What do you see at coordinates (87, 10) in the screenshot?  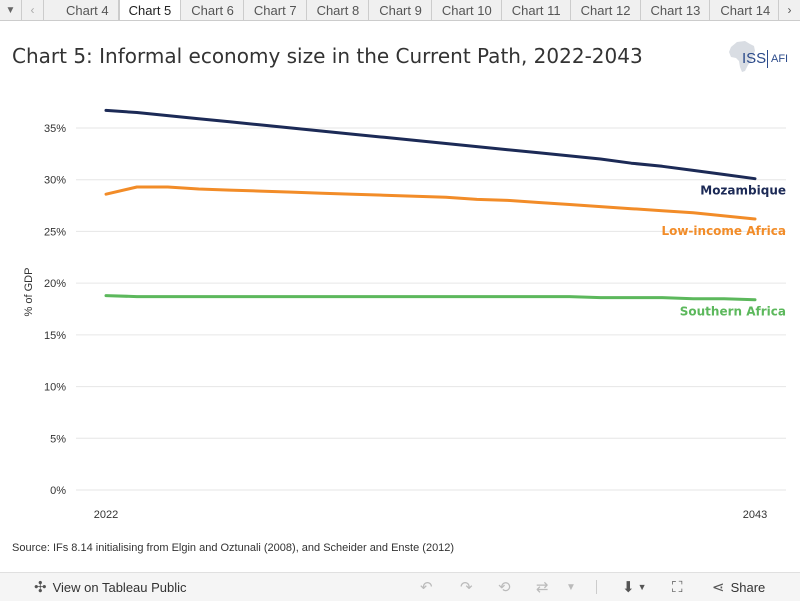 I see `tab-chart-4: Chart 4` at bounding box center [87, 10].